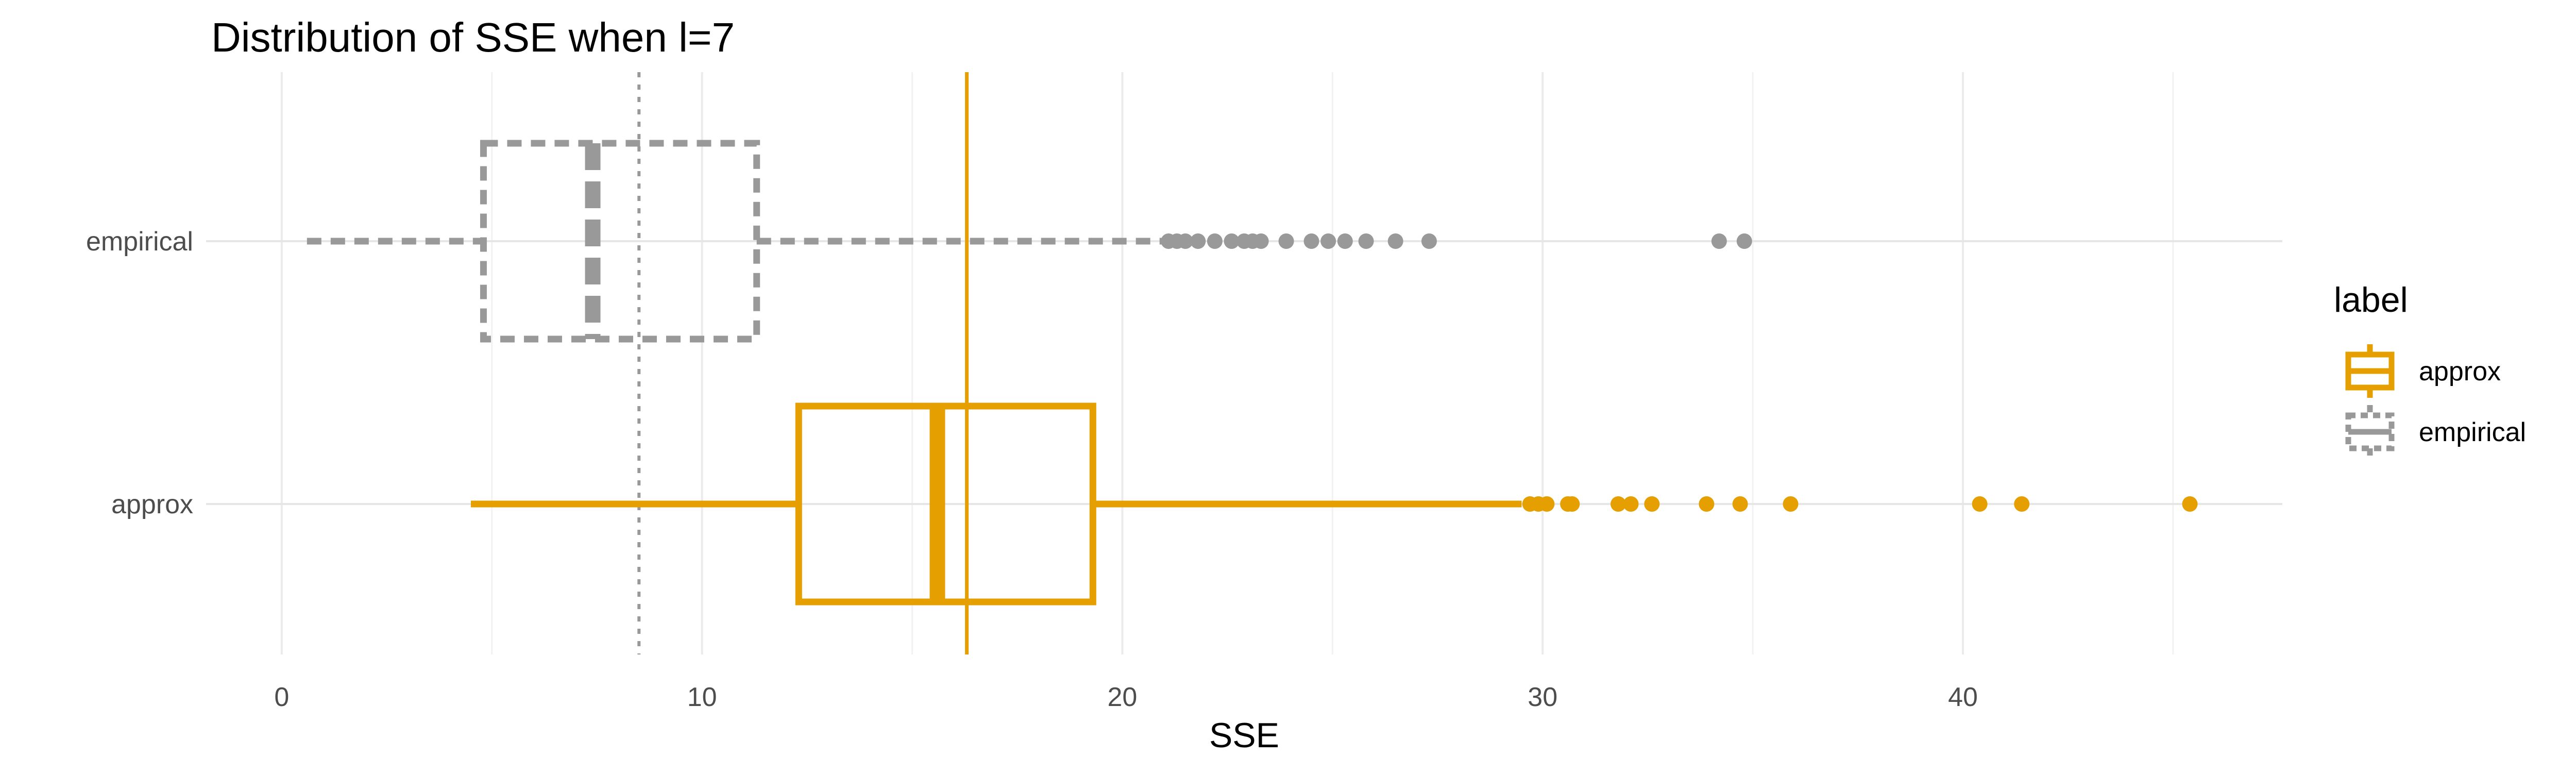 The width and height of the screenshot is (2576, 773). What do you see at coordinates (281, 697) in the screenshot?
I see `x-tick-label: 0` at bounding box center [281, 697].